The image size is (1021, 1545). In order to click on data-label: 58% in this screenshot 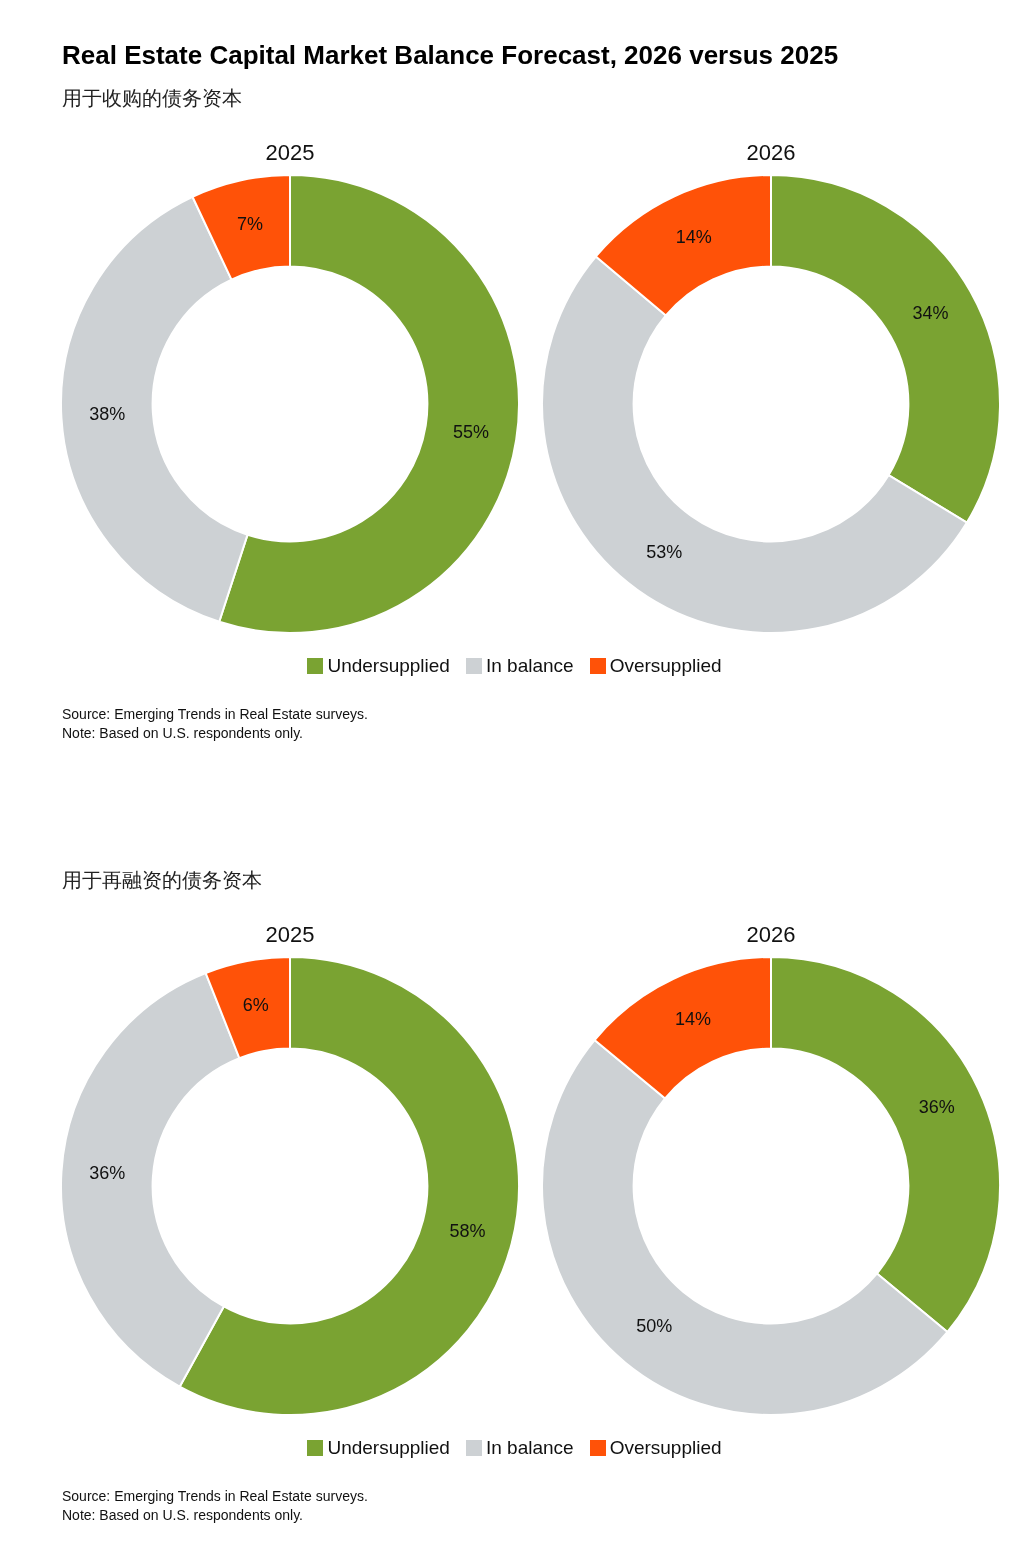, I will do `click(467, 1230)`.